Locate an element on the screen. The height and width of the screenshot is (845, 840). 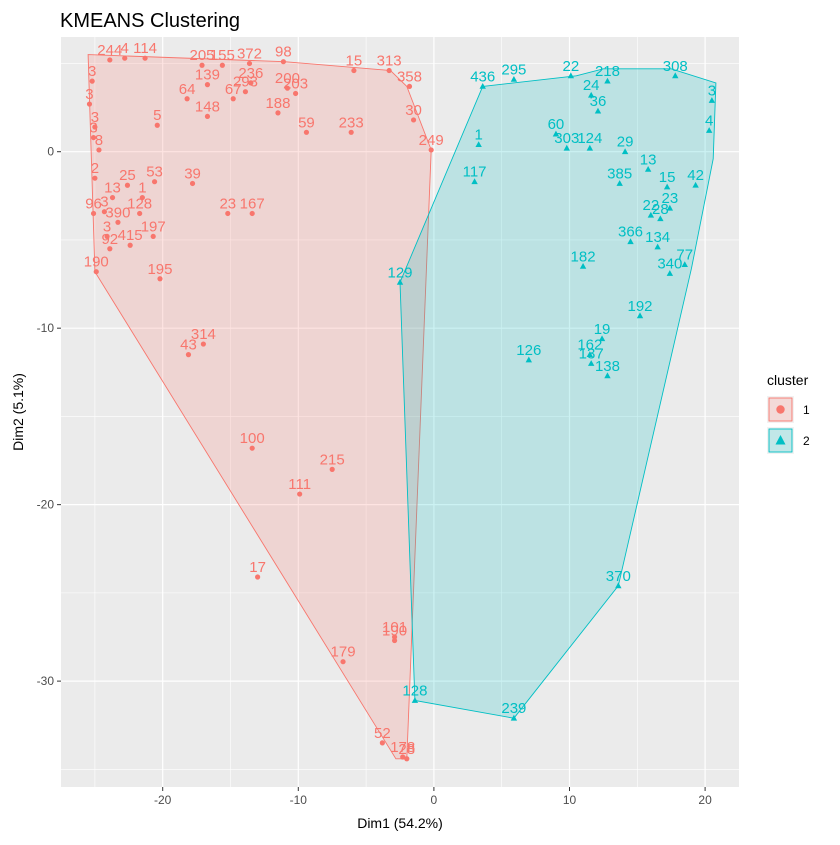
point-label: 239 is located at coordinates (513, 708).